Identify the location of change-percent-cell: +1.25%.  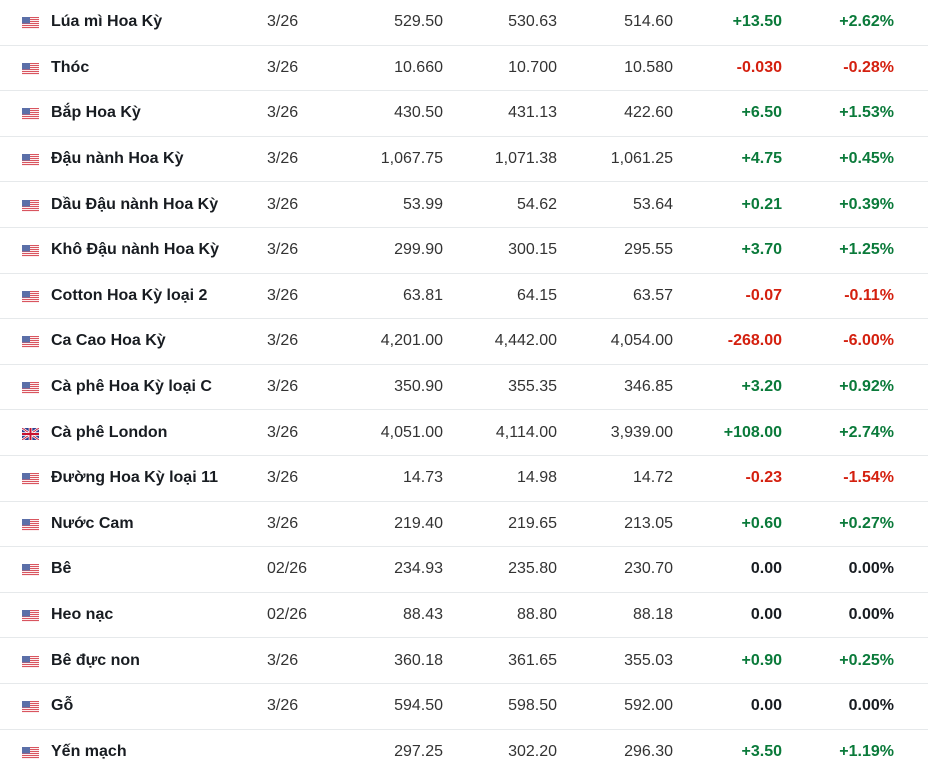
(866, 250).